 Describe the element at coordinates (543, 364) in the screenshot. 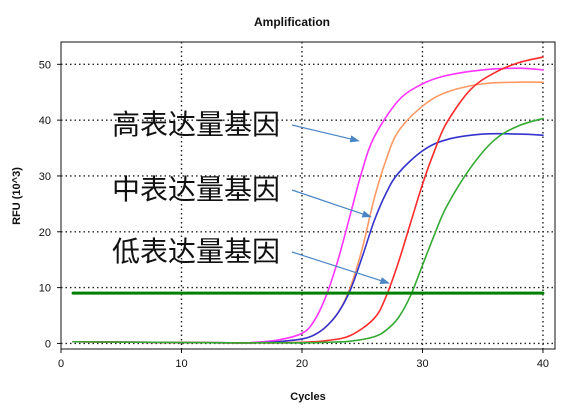

I see `x-tick-label: 40` at that location.